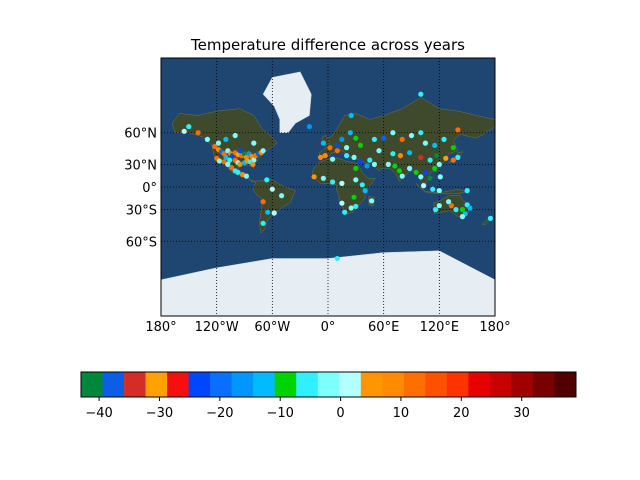  I want to click on landmass-eurasia, so click(407, 142).